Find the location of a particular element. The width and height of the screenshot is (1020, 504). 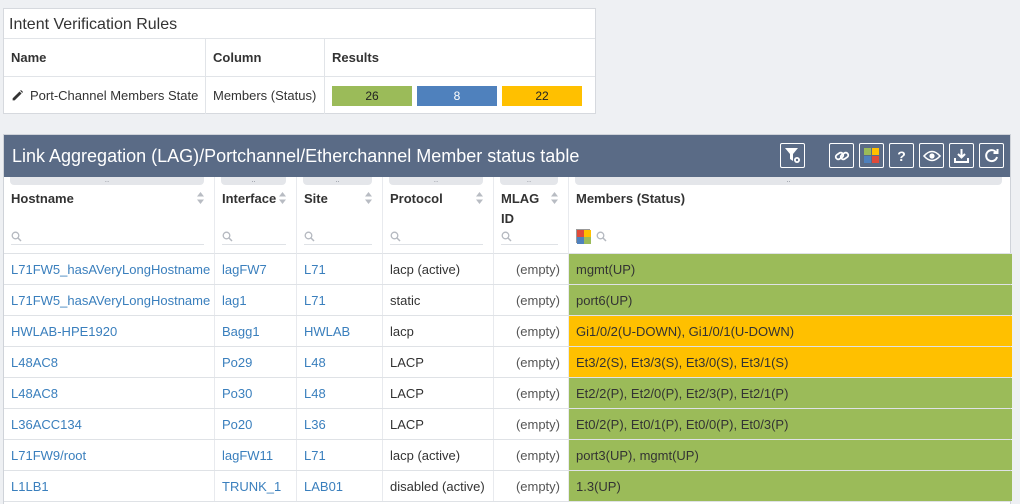

hostname-cell: L71FW9/root is located at coordinates (109, 455).